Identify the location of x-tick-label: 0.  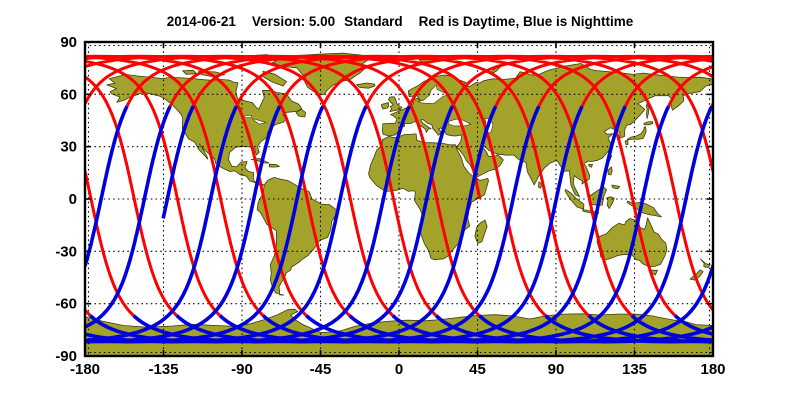
(399, 369).